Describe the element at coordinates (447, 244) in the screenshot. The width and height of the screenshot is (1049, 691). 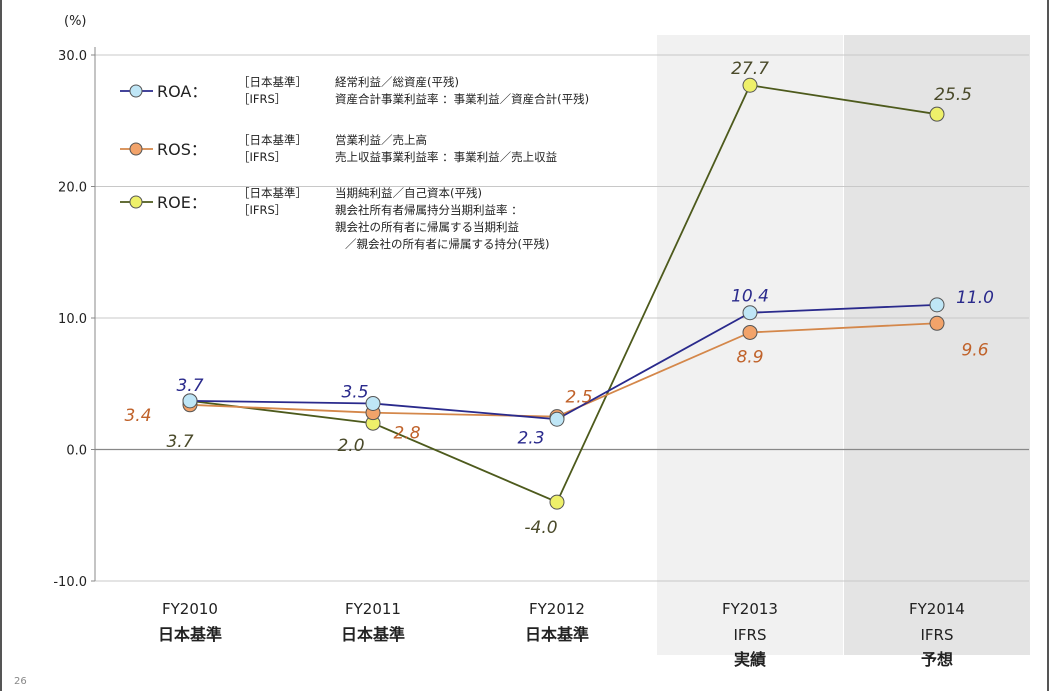
I see `legend-def-text: ／親会社の所有者に帰属する持分(平残)` at that location.